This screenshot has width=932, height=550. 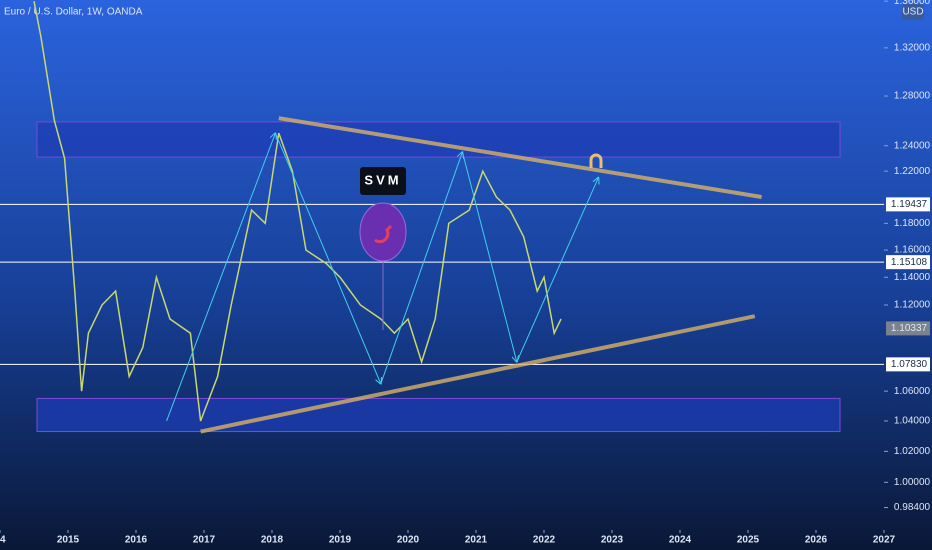 I want to click on x-tick-label: 2026, so click(x=816, y=540).